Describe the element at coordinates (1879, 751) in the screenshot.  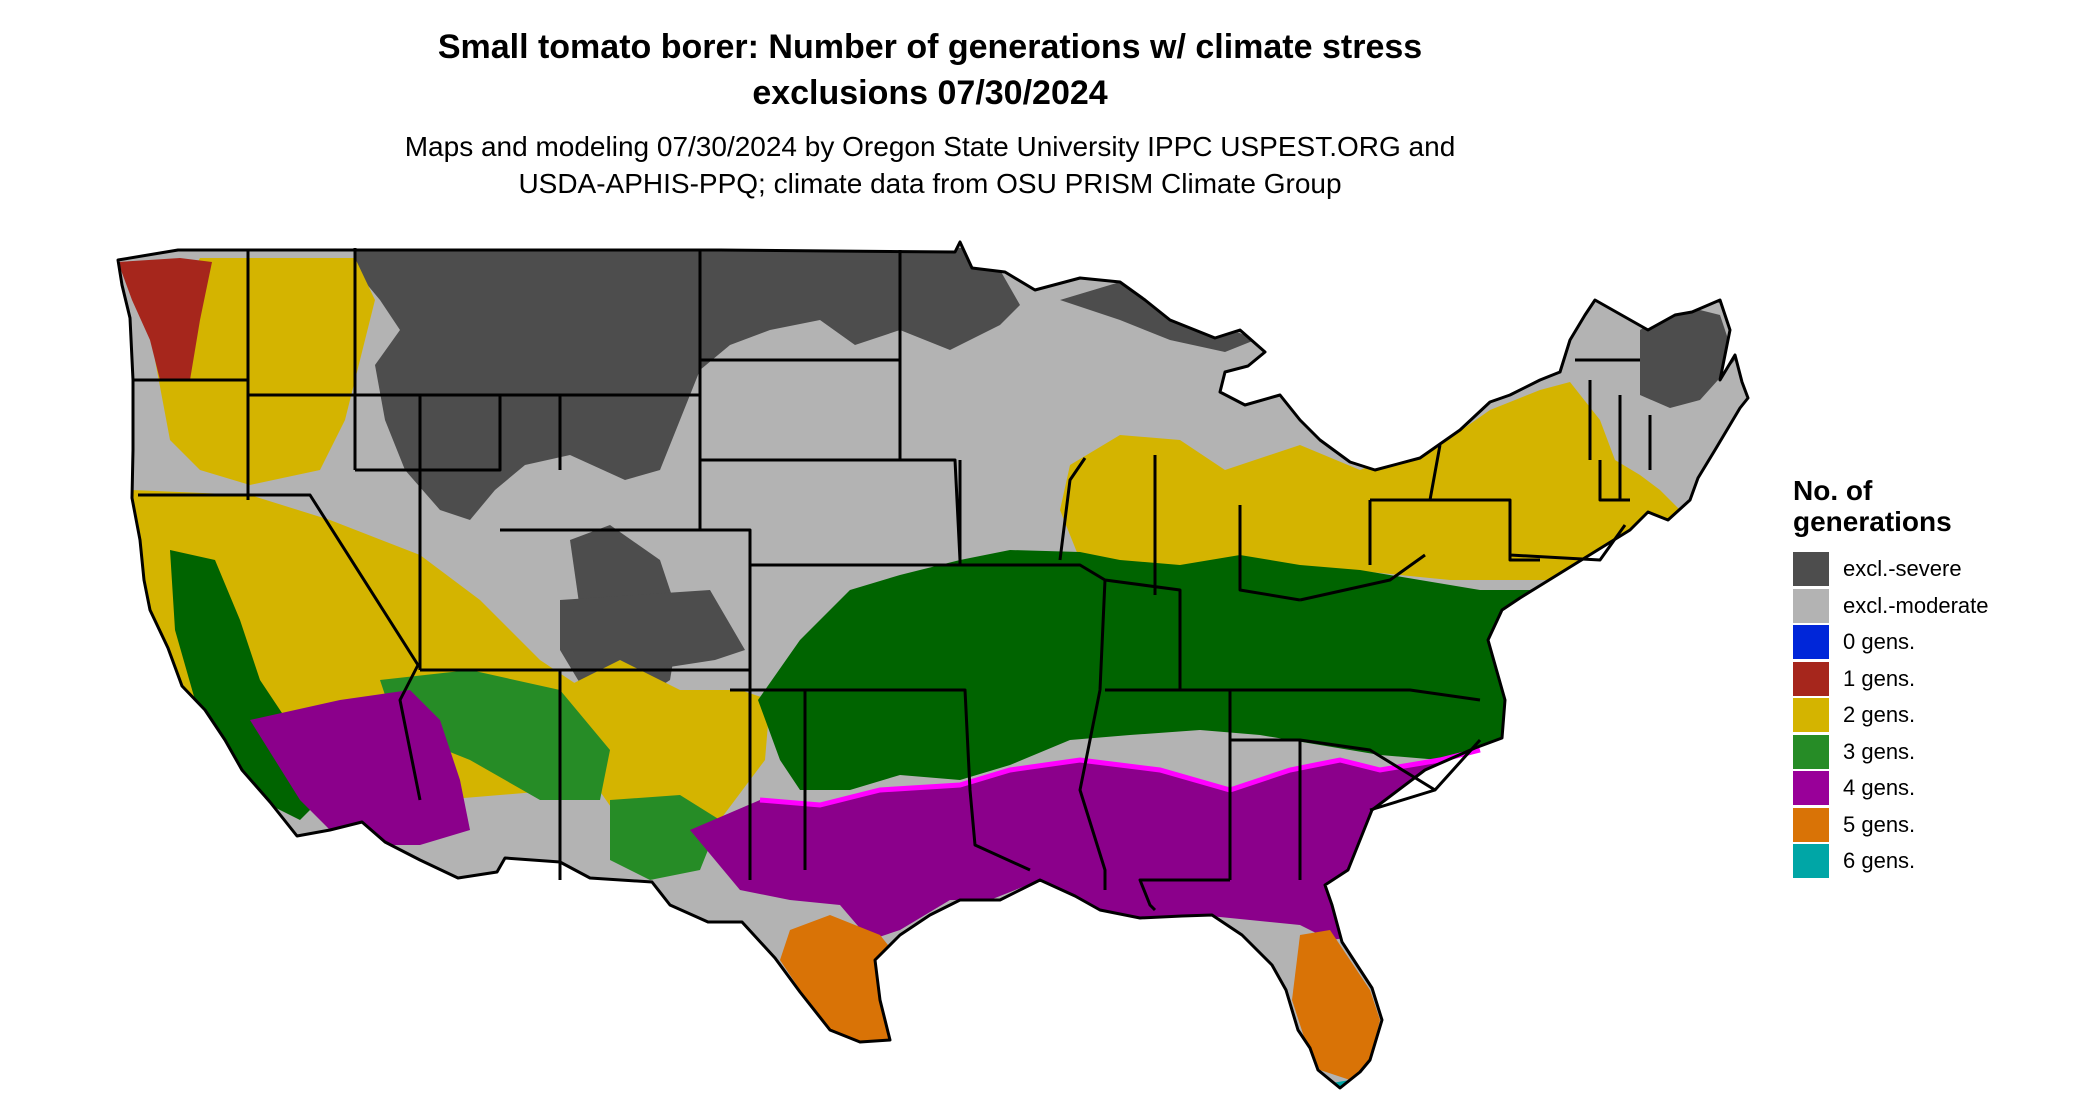
I see `legend-label: 3 gens.` at that location.